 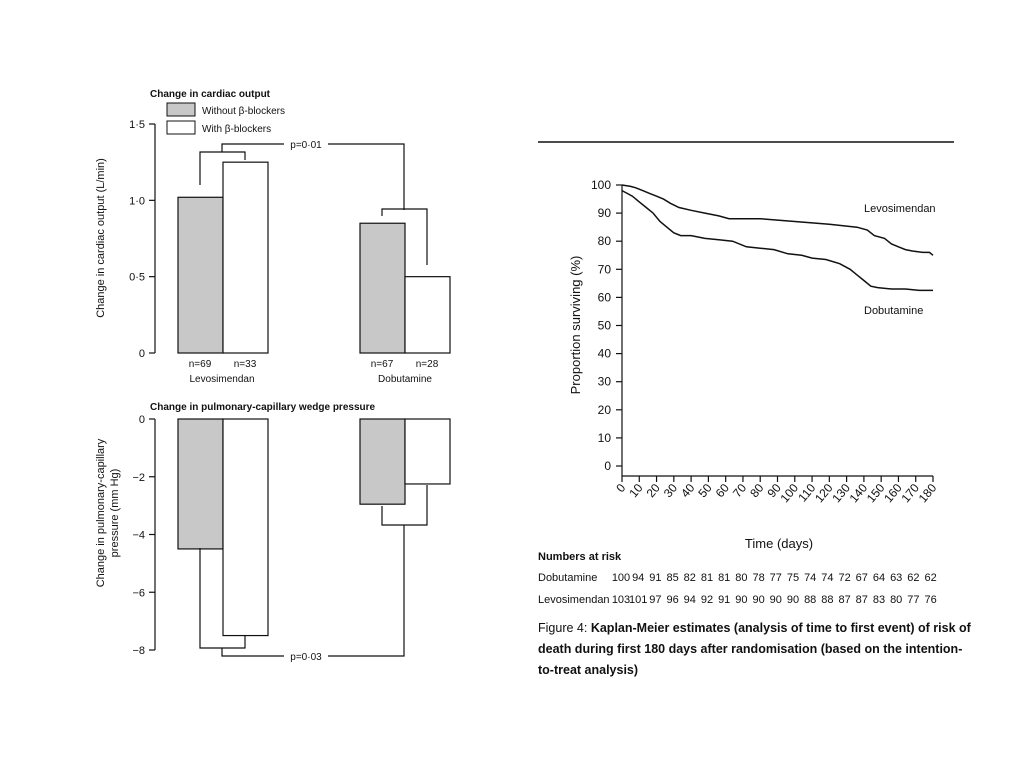 I want to click on km-y-ticks: 0 10 20 30 40 50 60 70 80 90 100, so click(x=606, y=325).